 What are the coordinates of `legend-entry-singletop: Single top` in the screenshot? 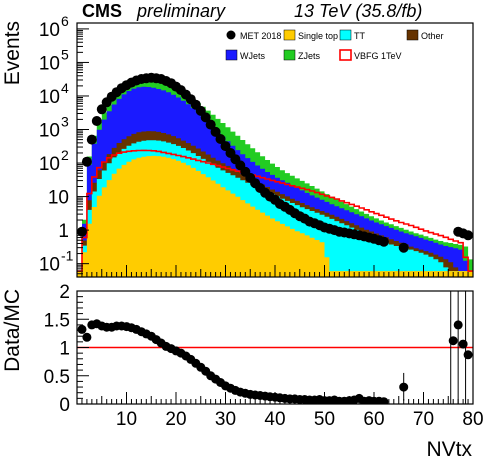 It's located at (311, 35).